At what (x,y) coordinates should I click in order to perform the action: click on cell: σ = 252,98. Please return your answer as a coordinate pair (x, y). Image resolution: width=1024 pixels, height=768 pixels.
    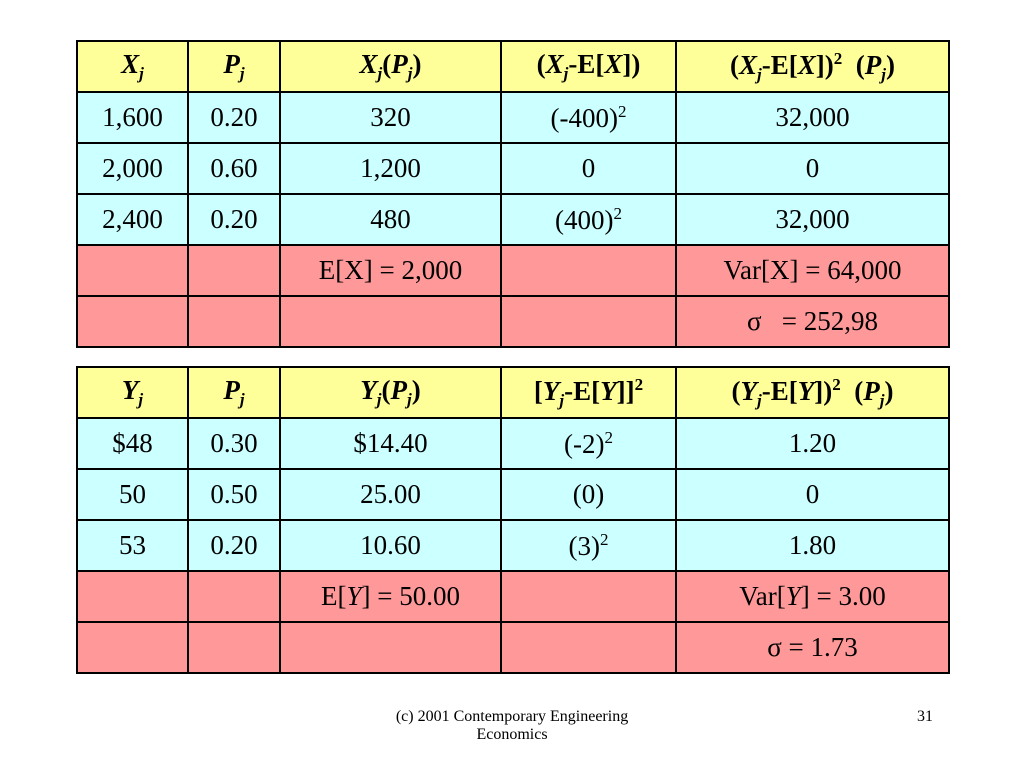
    Looking at the image, I should click on (812, 321).